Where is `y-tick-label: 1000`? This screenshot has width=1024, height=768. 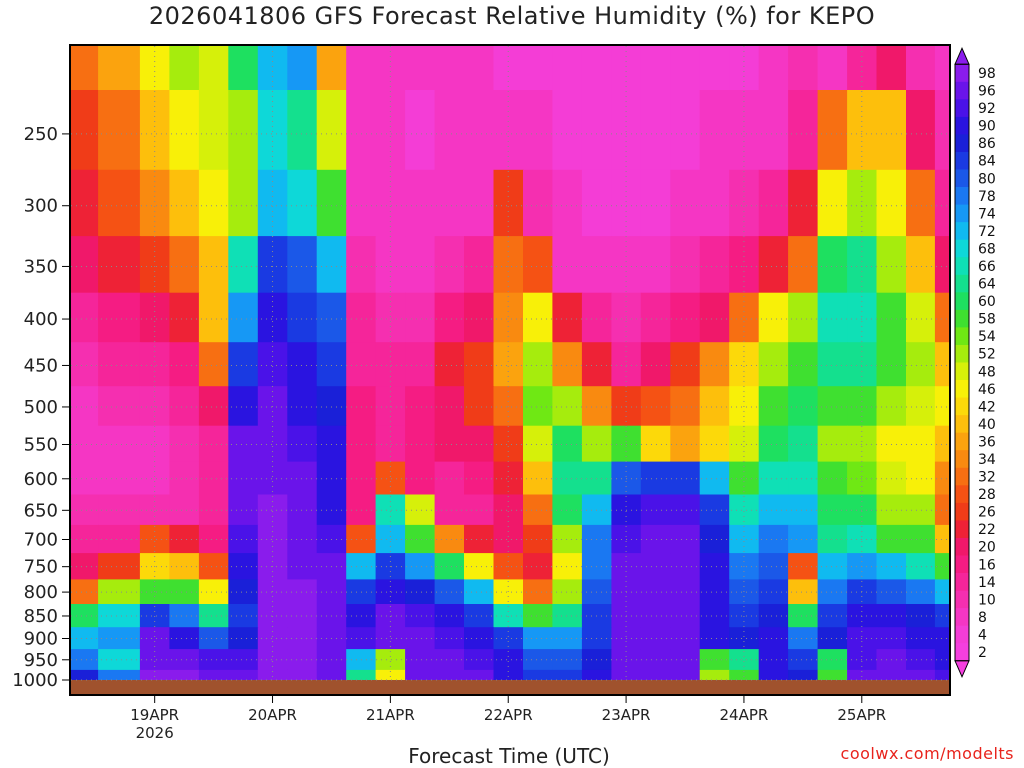
y-tick-label: 1000 is located at coordinates (35, 680).